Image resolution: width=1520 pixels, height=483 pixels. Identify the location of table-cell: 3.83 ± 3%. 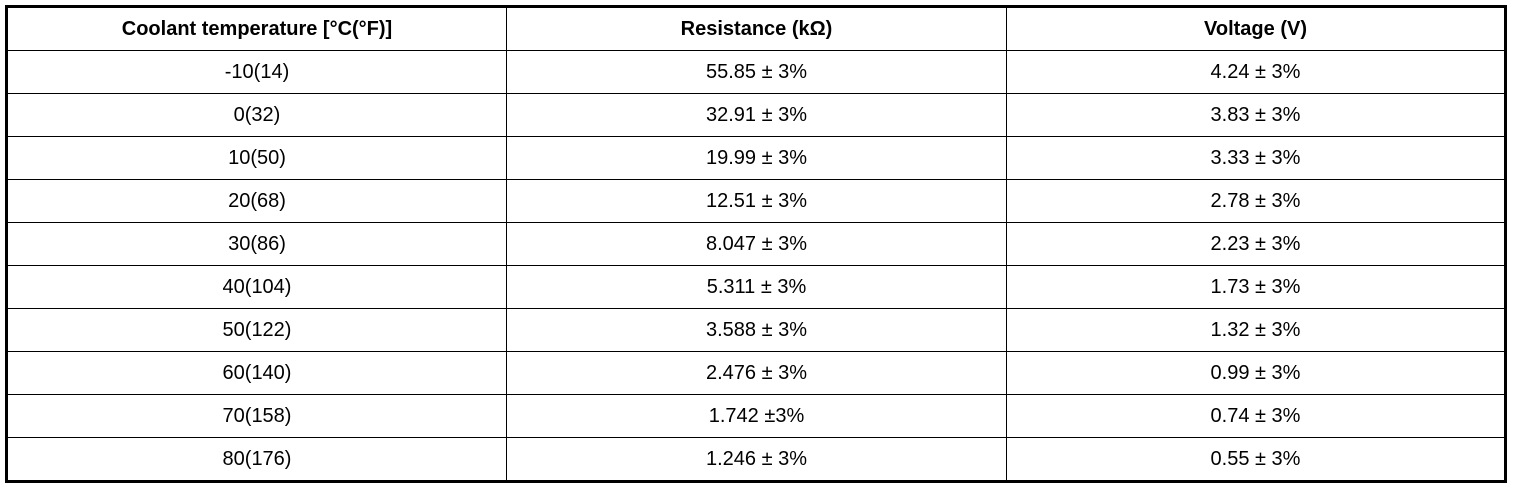
(1256, 115).